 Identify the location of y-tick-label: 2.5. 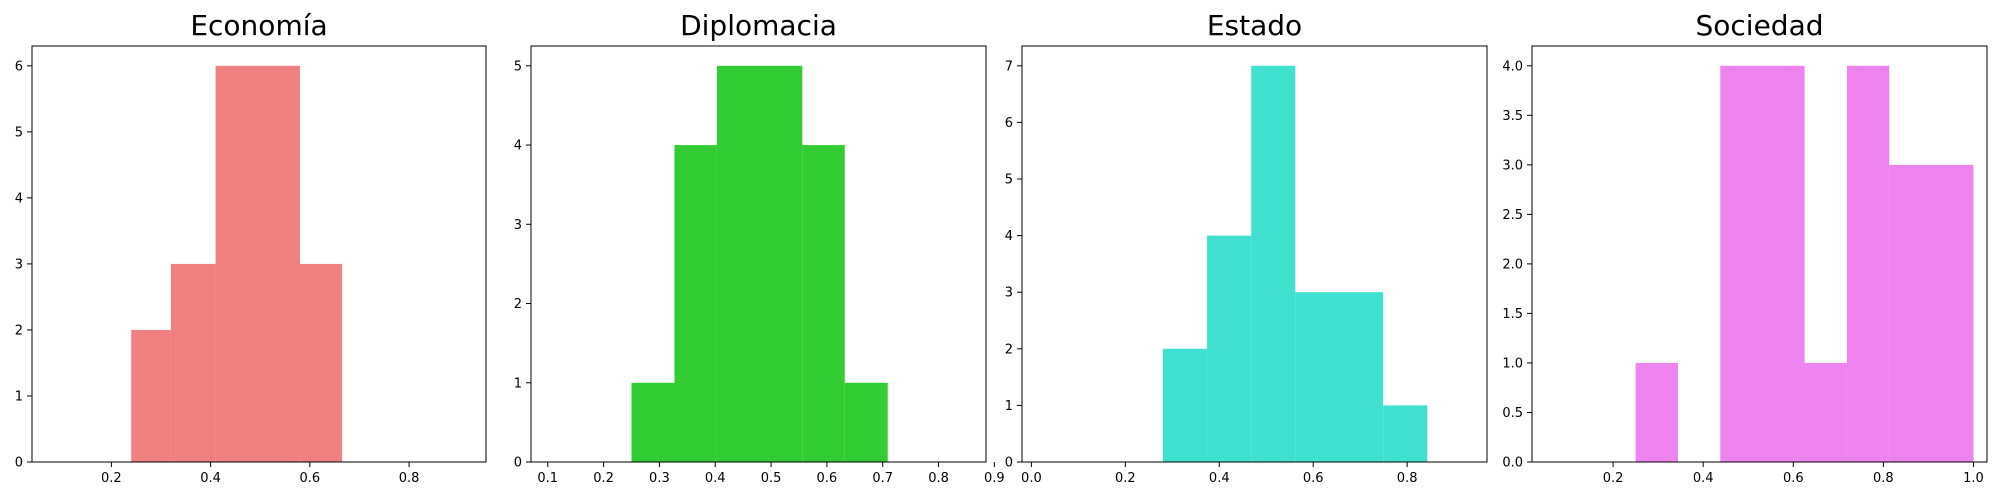
(1512, 215).